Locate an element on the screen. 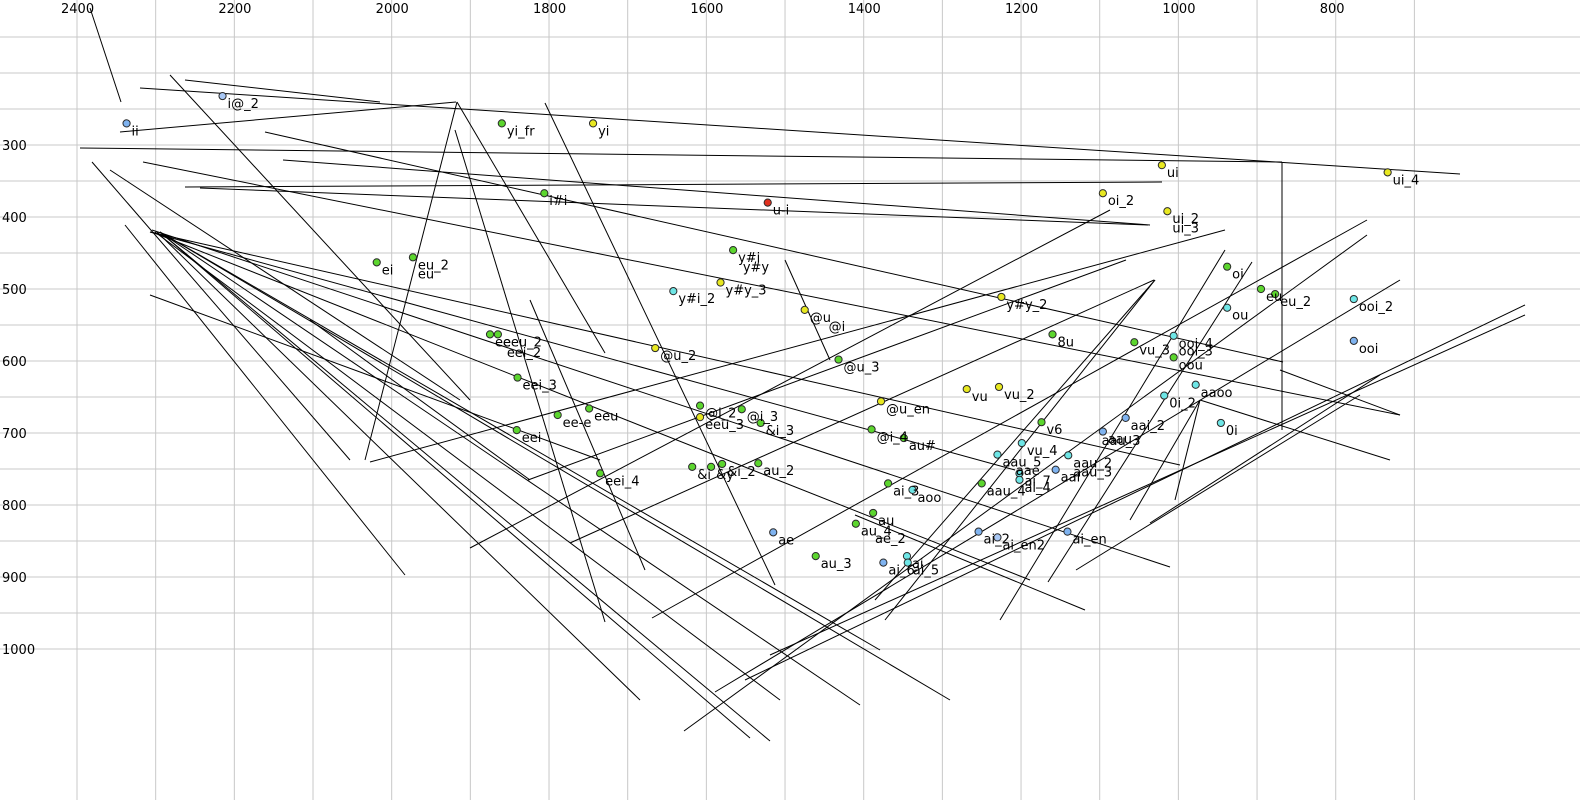 The image size is (1580, 800). point-label: @i_3 is located at coordinates (762, 417).